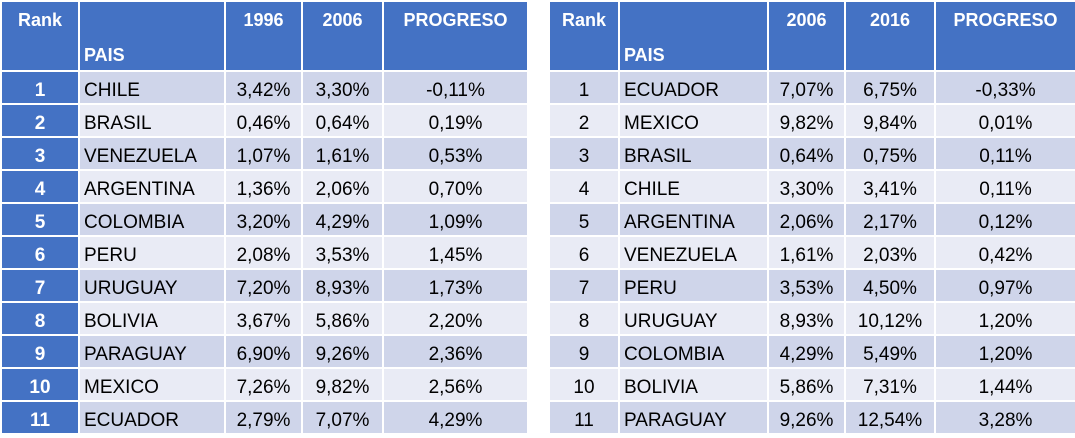 This screenshot has height=438, width=1075. Describe the element at coordinates (1004, 351) in the screenshot. I see `value-cell: 1,20%` at that location.